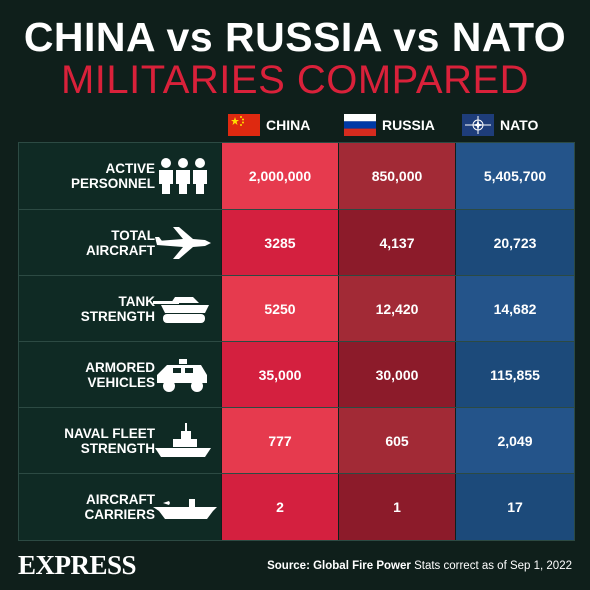  What do you see at coordinates (121, 382) in the screenshot?
I see `row-label-line2: VEHICLES` at bounding box center [121, 382].